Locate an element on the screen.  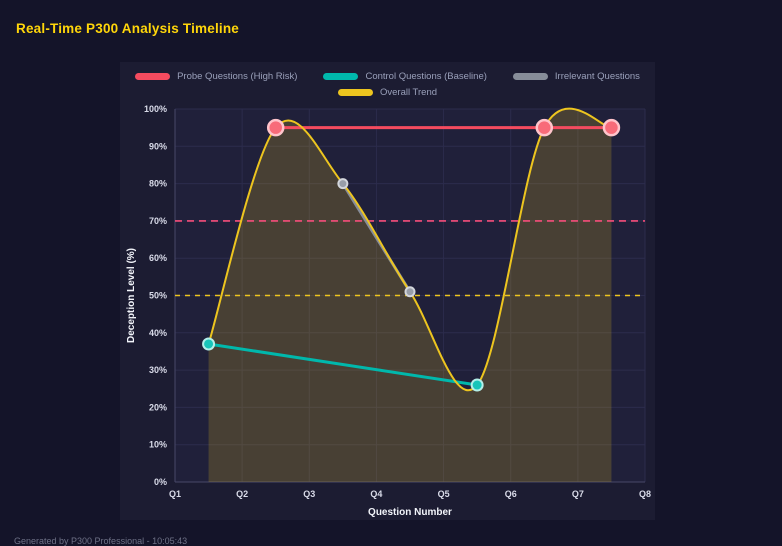
control-questions-swatch is located at coordinates (341, 76).